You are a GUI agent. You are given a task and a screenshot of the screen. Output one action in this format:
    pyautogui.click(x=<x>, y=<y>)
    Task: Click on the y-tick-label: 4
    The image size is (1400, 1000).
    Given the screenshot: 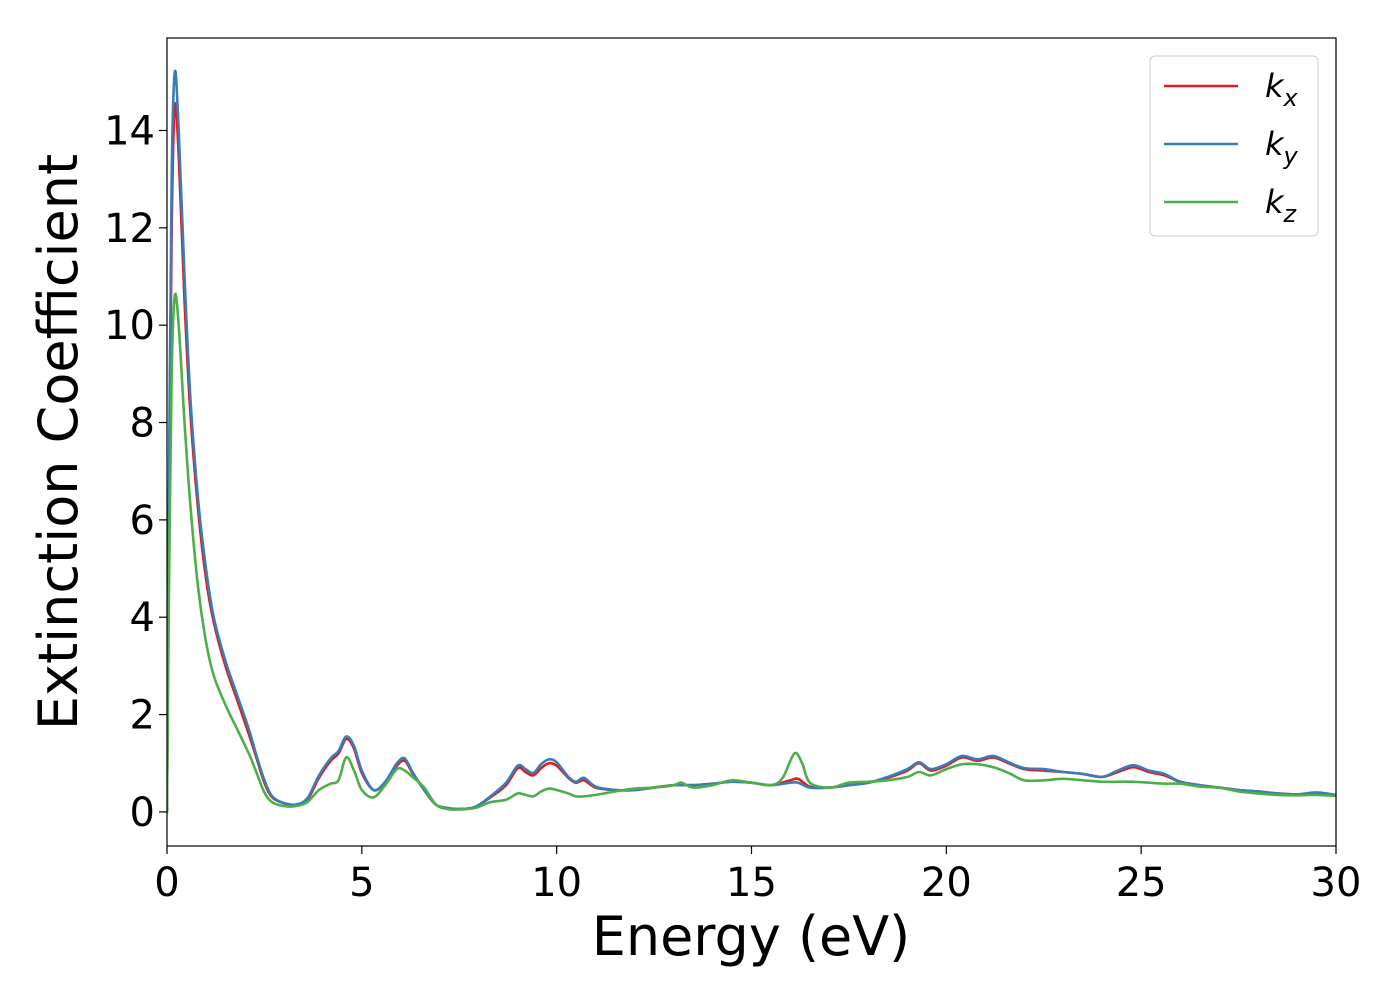 What is the action you would take?
    pyautogui.click(x=142, y=618)
    